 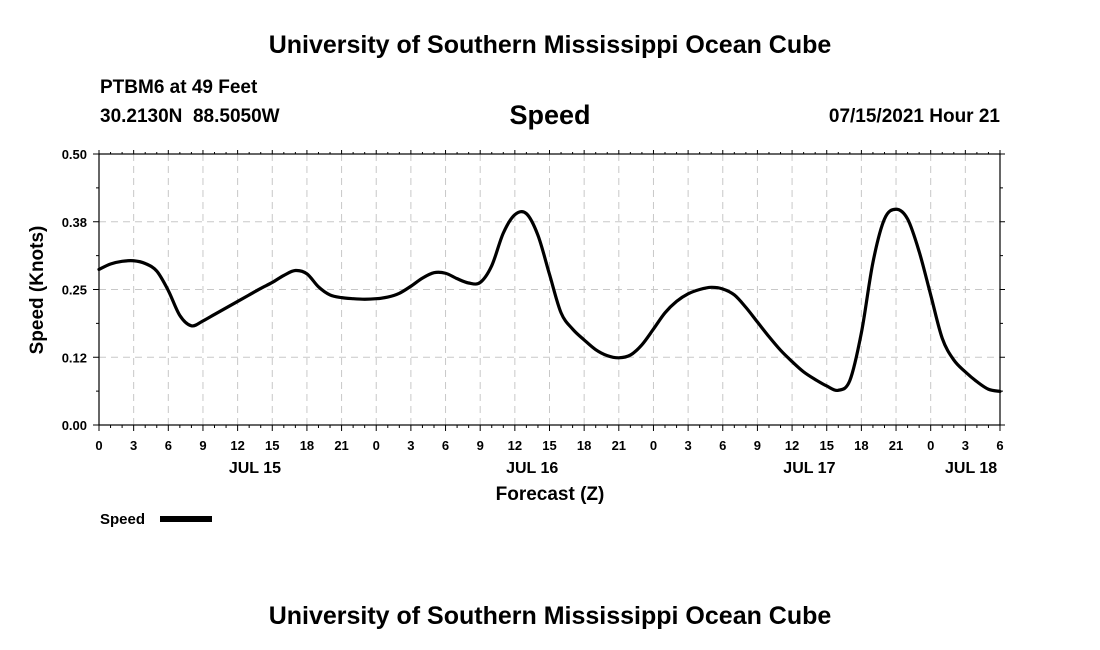 What do you see at coordinates (809, 468) in the screenshot?
I see `date-label: JUL 17` at bounding box center [809, 468].